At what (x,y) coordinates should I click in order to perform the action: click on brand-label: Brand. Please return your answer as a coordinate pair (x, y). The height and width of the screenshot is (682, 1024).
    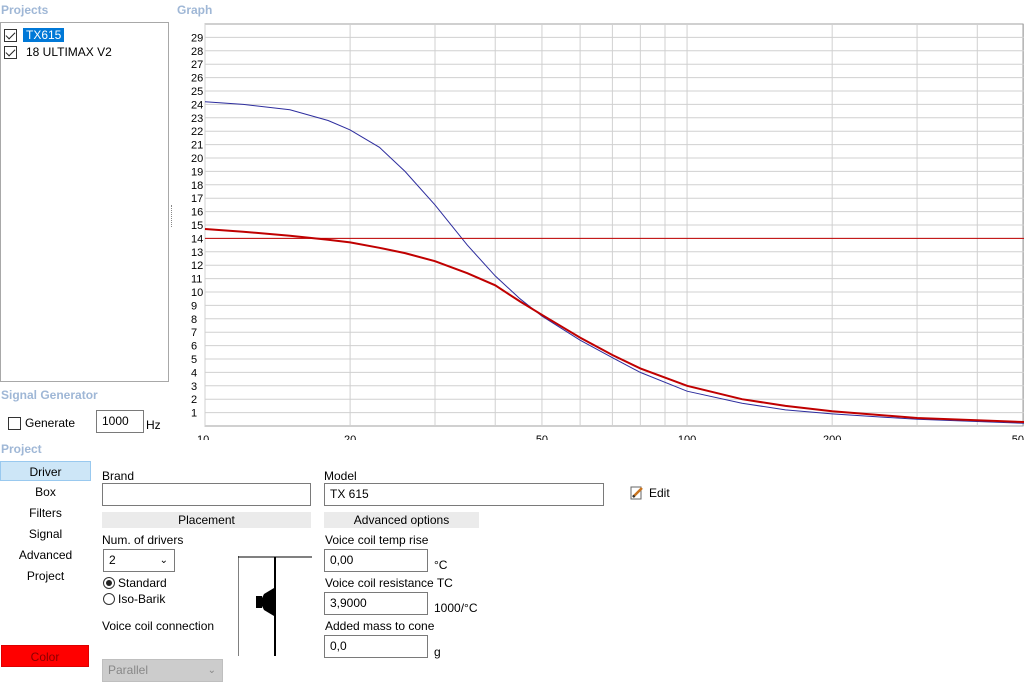
    Looking at the image, I should click on (118, 476).